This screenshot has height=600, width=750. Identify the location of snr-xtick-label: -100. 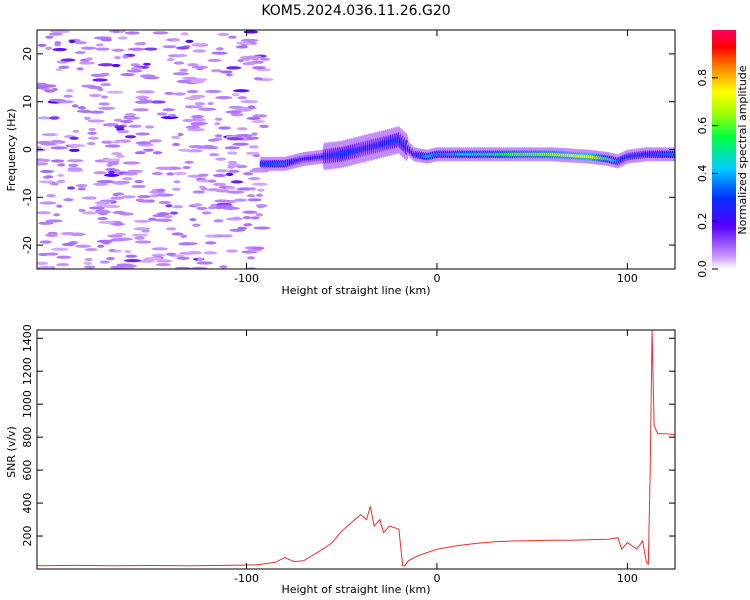
(246, 578).